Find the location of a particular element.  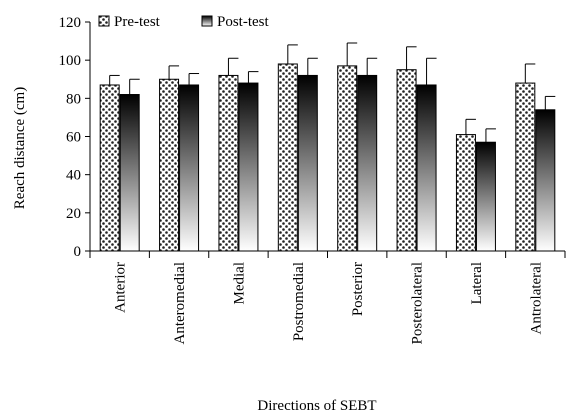

y-tick-label: 60 is located at coordinates (73, 138).